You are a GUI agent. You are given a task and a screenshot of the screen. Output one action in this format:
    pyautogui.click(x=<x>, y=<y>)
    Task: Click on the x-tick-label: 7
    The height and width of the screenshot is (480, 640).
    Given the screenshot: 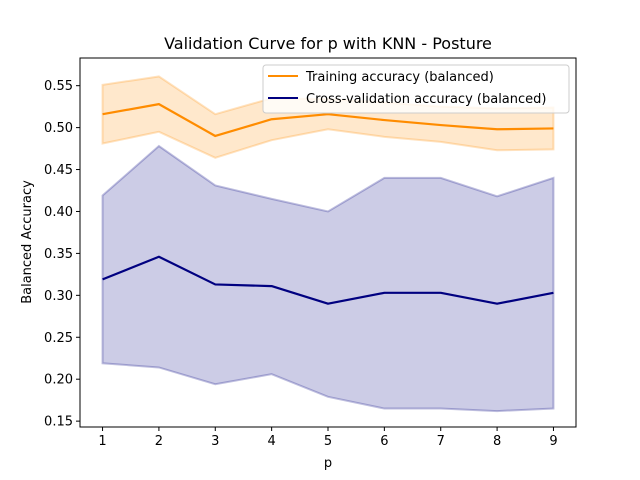 What is the action you would take?
    pyautogui.click(x=441, y=441)
    